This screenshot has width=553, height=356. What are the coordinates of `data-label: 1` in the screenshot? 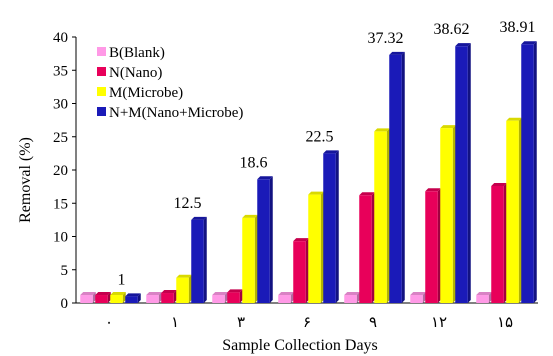 It's located at (122, 279).